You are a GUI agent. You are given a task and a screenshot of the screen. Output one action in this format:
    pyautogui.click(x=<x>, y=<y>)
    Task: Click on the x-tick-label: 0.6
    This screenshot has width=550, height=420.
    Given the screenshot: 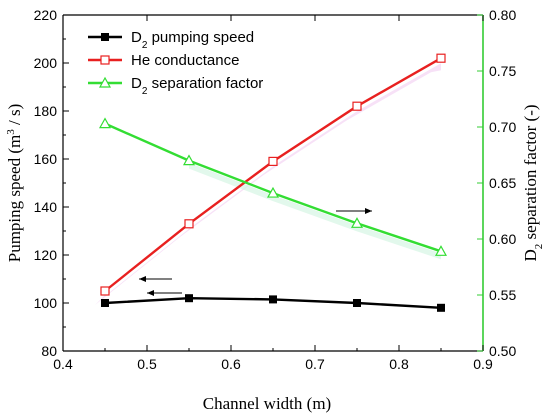 What is the action you would take?
    pyautogui.click(x=231, y=364)
    